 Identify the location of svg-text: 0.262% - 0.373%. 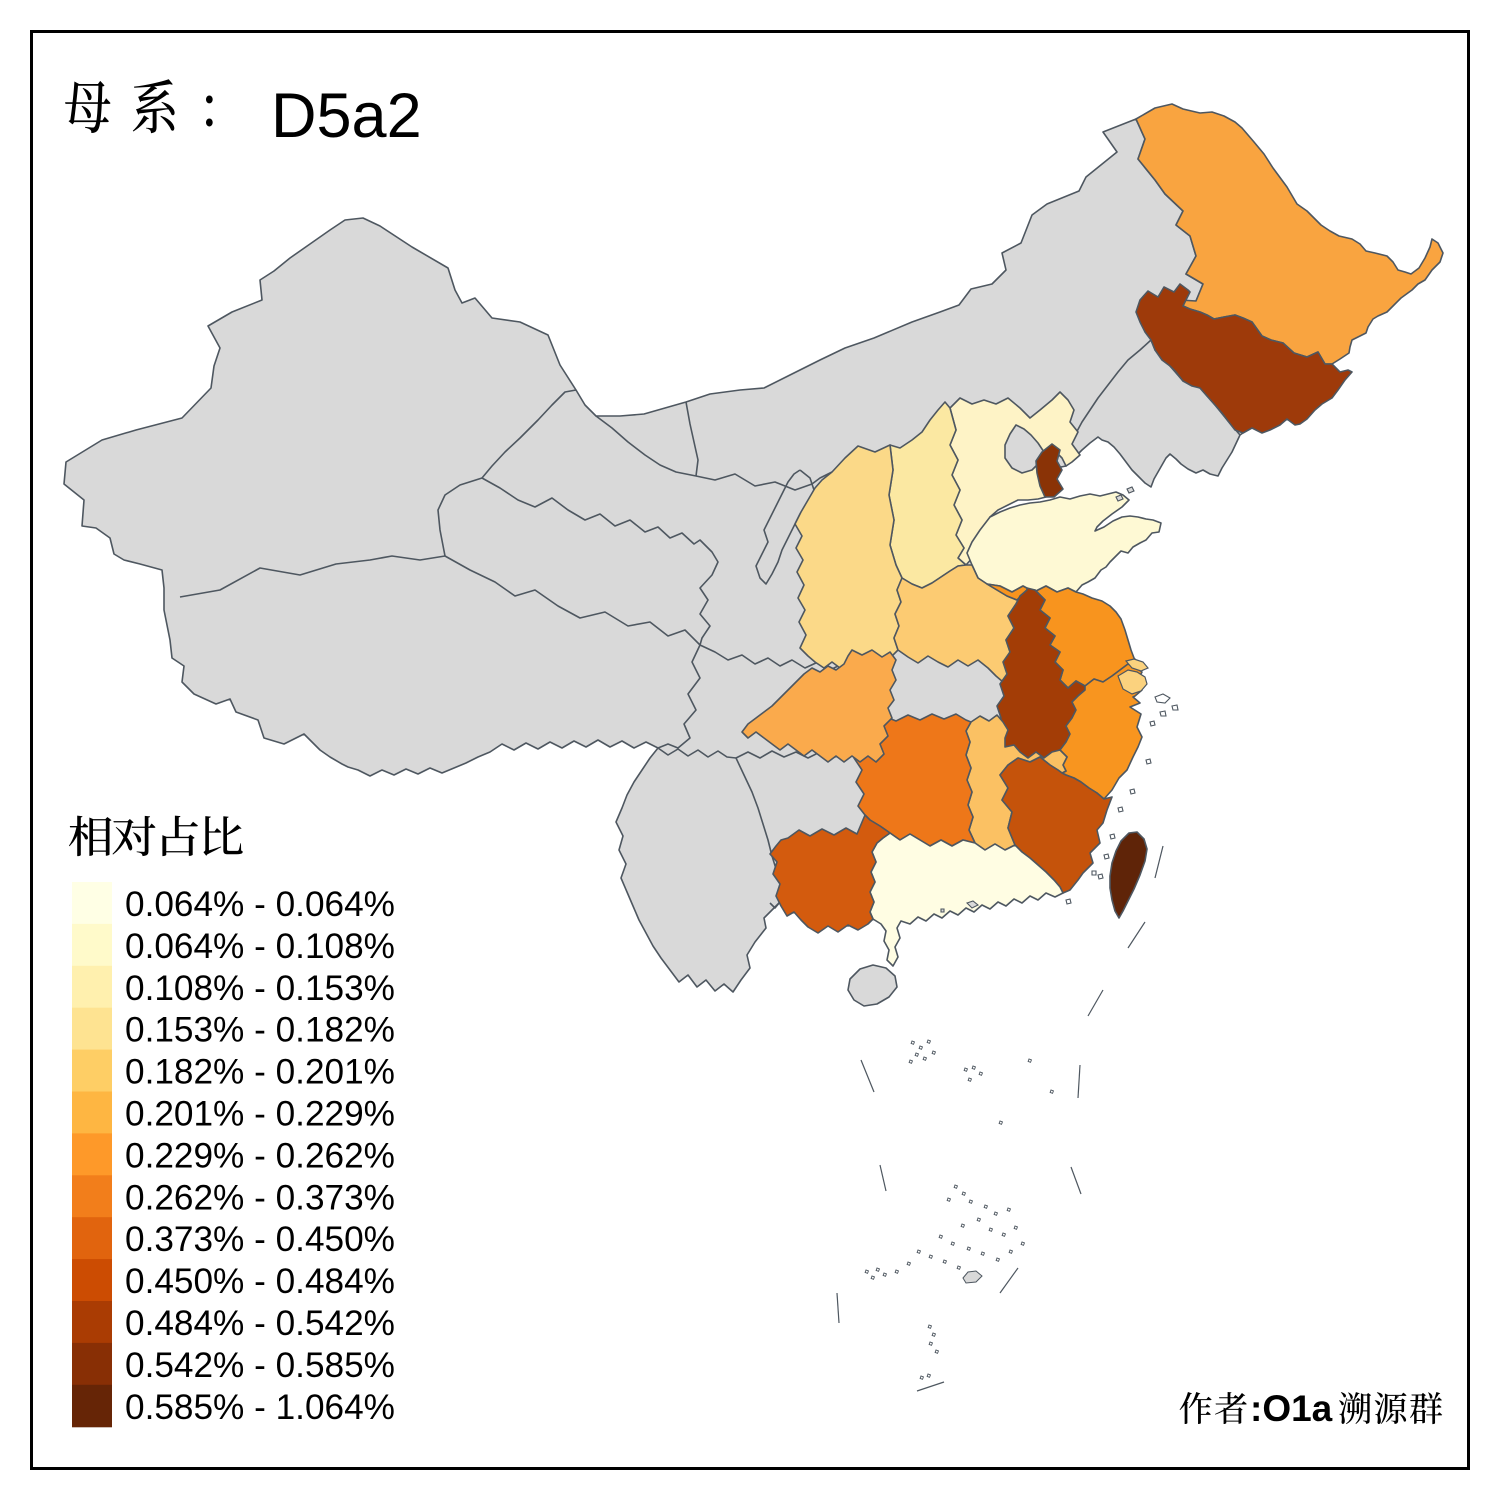
(260, 1197).